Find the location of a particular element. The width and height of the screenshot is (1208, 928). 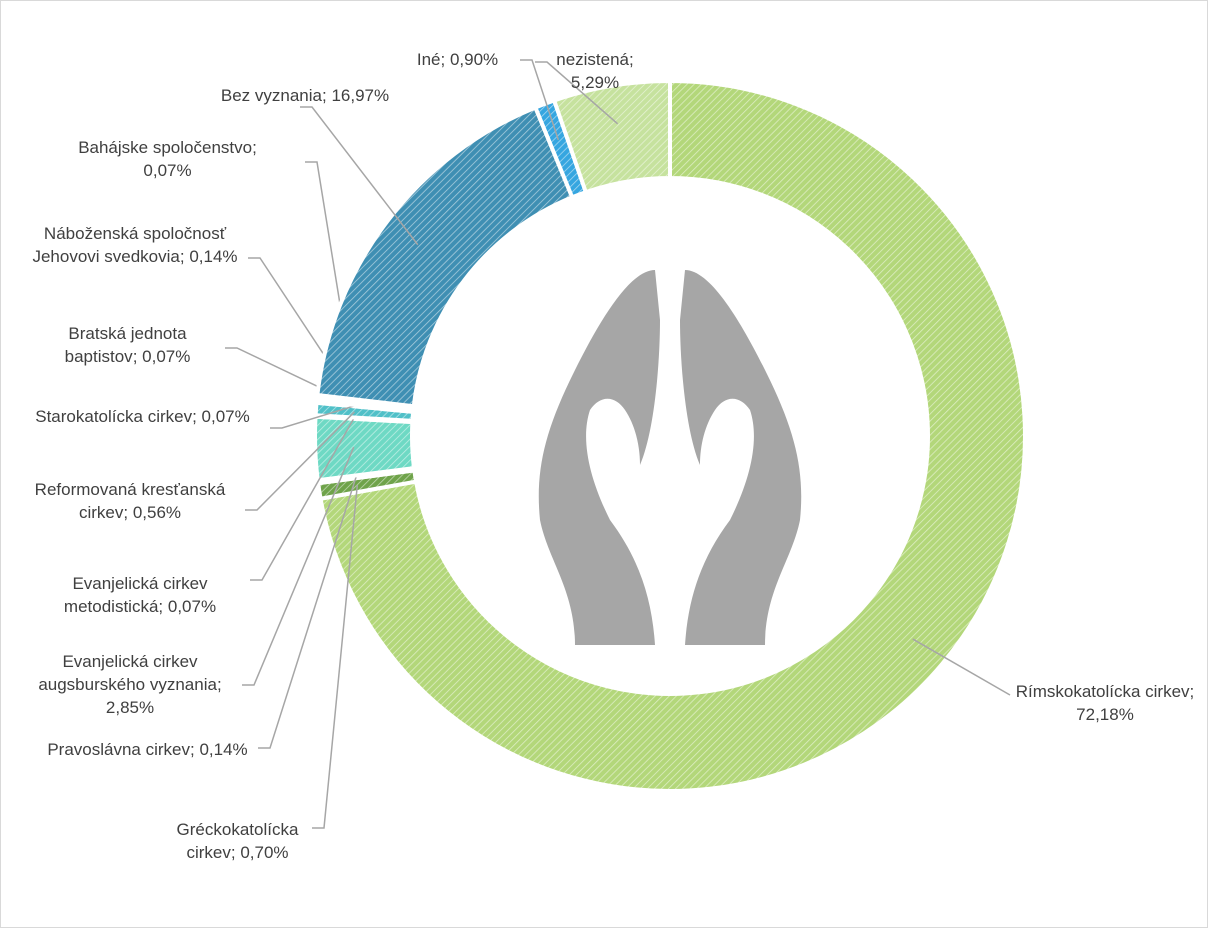

label-value: 2,85% is located at coordinates (130, 707).